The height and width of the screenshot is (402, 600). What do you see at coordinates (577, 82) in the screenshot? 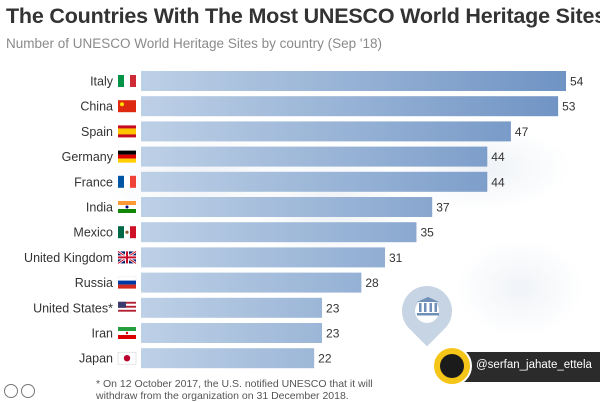
I see `value-label: 54` at bounding box center [577, 82].